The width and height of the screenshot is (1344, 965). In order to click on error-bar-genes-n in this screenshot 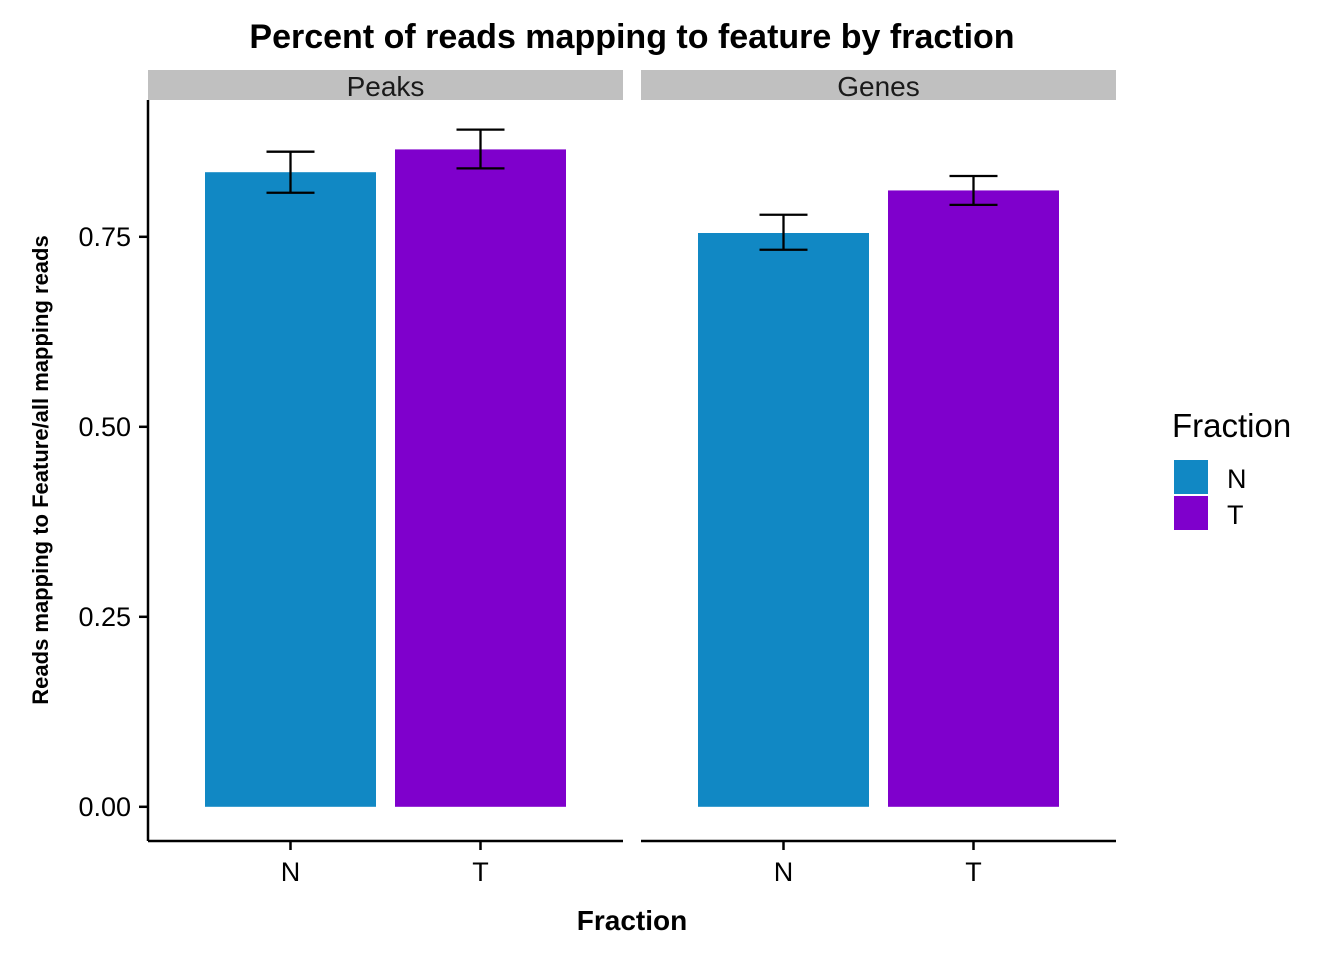, I will do `click(783, 232)`.